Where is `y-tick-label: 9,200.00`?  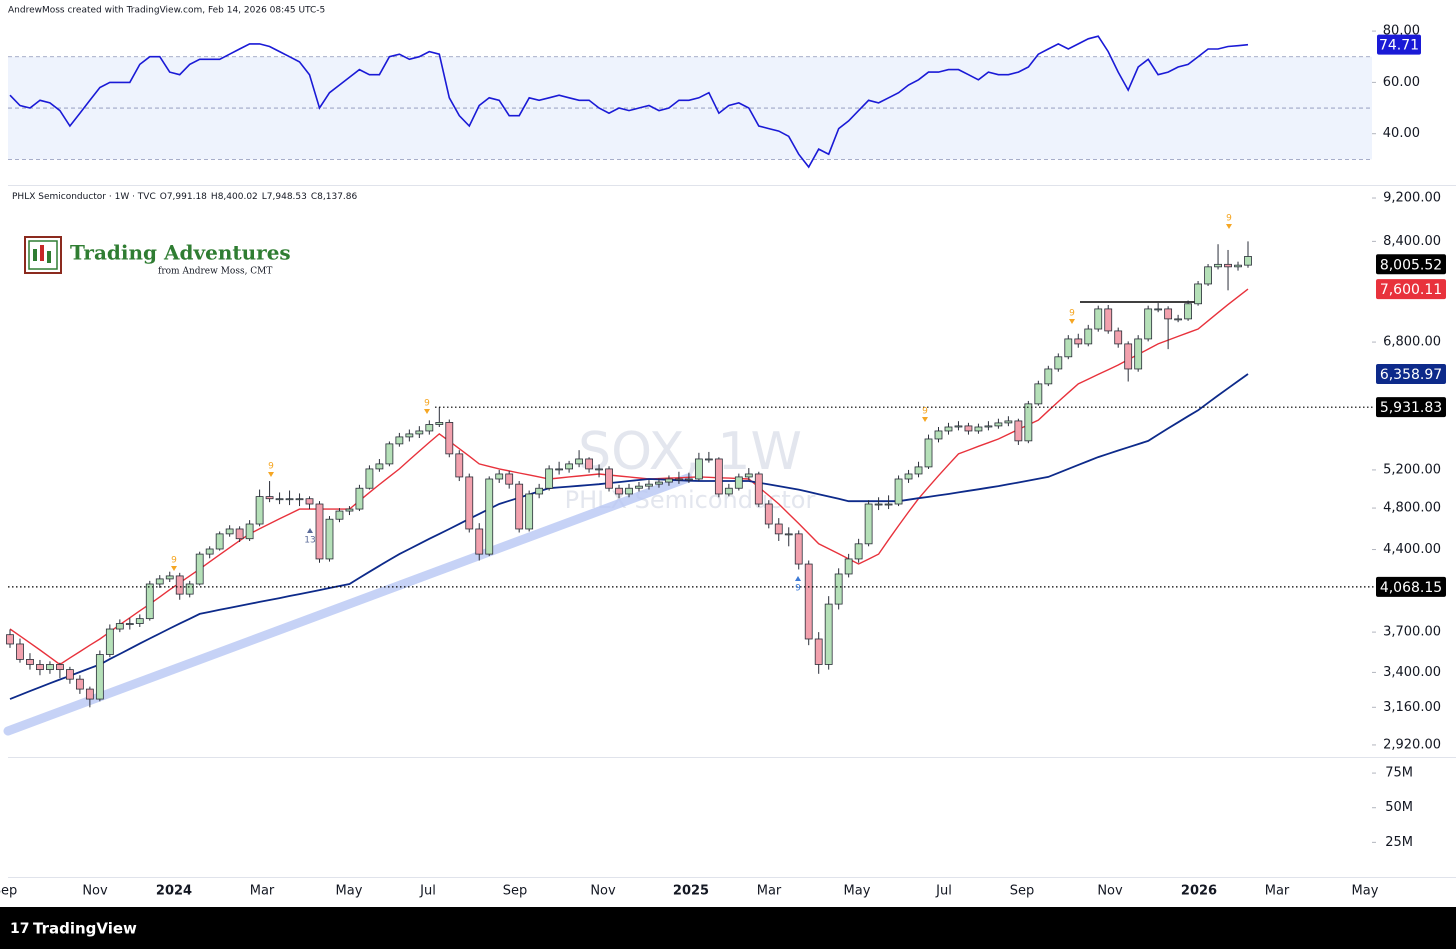
y-tick-label: 9,200.00 is located at coordinates (1412, 198).